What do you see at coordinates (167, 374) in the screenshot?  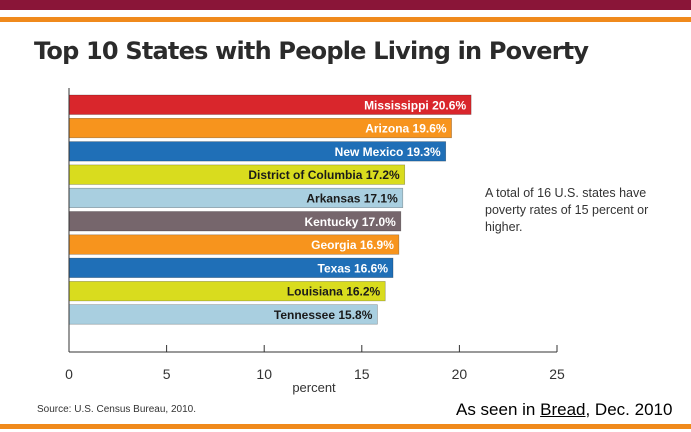 I see `x-tick-label: 5` at bounding box center [167, 374].